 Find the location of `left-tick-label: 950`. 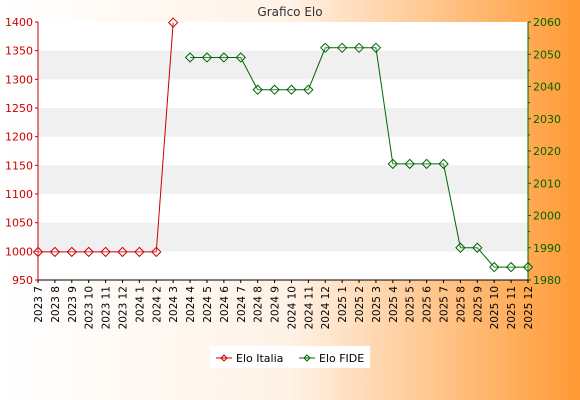

left-tick-label: 950 is located at coordinates (22, 280).